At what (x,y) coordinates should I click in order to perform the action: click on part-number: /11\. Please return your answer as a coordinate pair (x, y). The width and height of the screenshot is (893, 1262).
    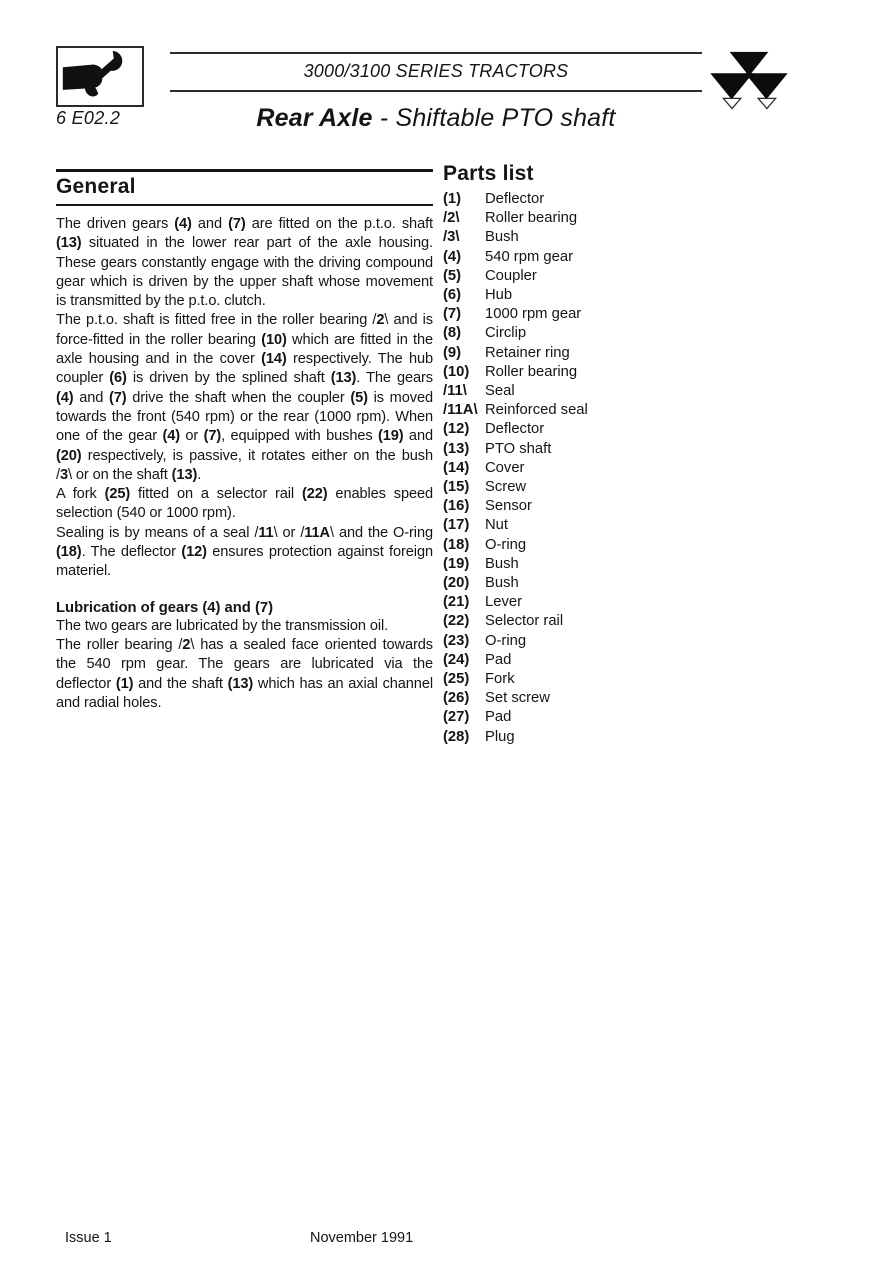
    Looking at the image, I should click on (455, 391).